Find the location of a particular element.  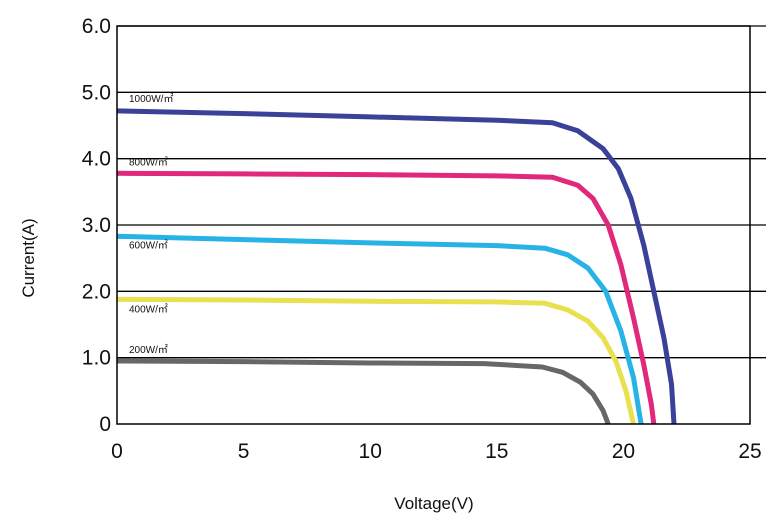

series-line is located at coordinates (363, 391).